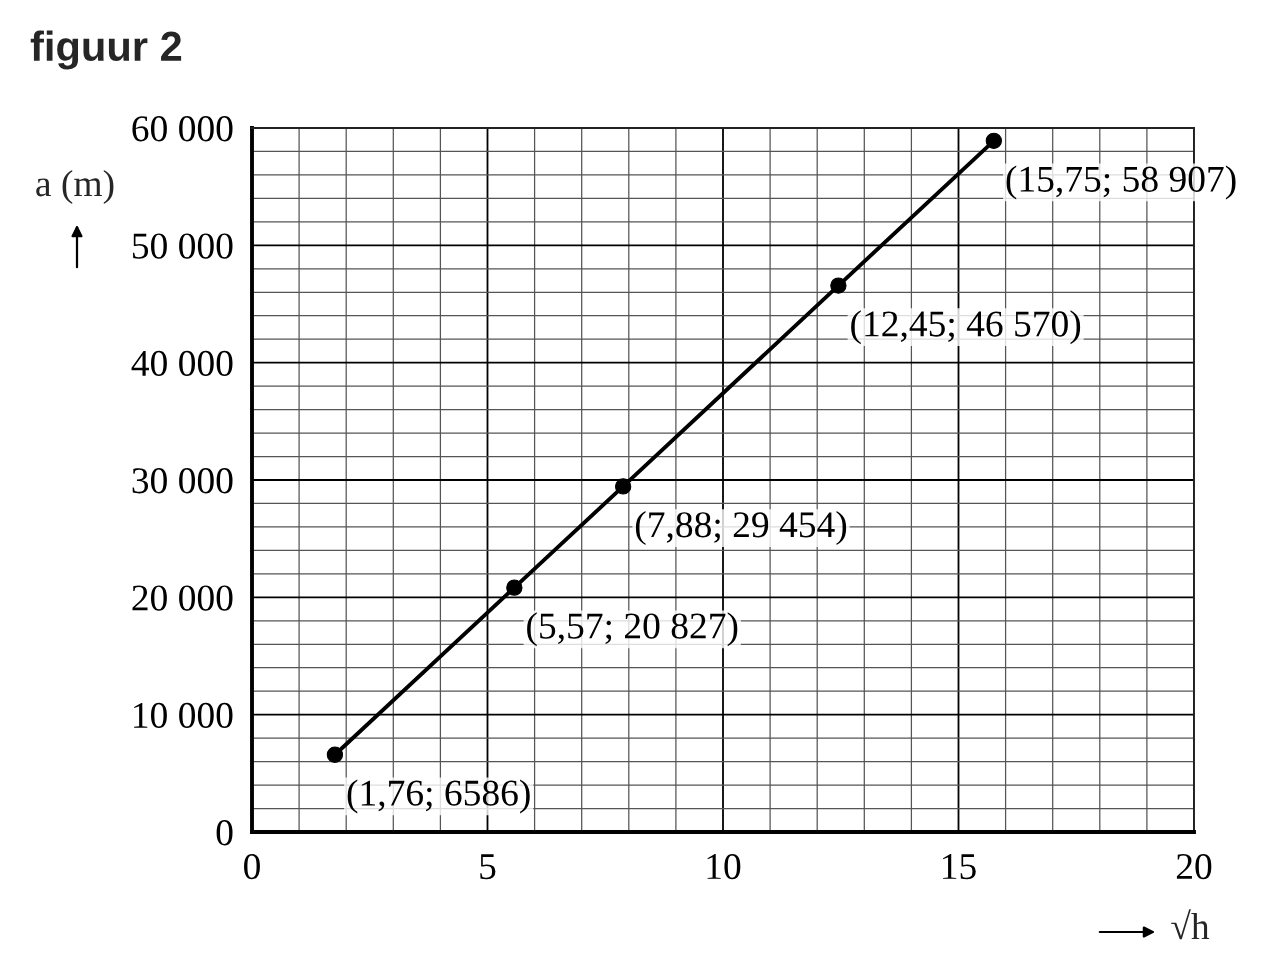 The width and height of the screenshot is (1274, 973). What do you see at coordinates (488, 867) in the screenshot?
I see `x-tick-label: 5` at bounding box center [488, 867].